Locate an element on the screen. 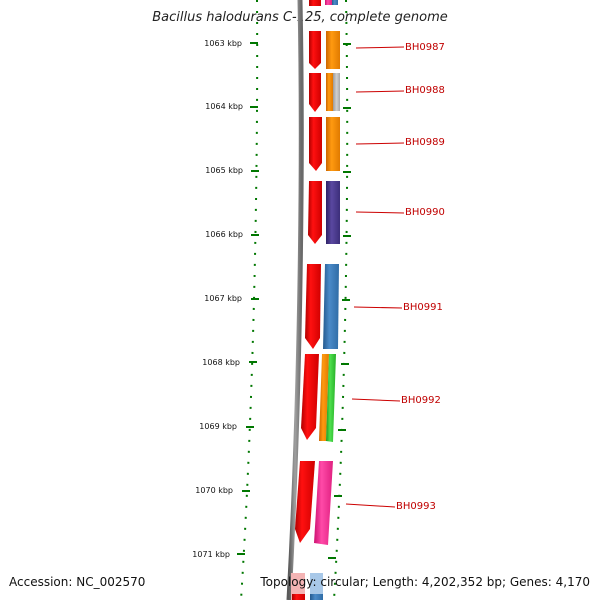 This screenshot has width=600, height=600. cog-bar-bh0993 is located at coordinates (323, 503).